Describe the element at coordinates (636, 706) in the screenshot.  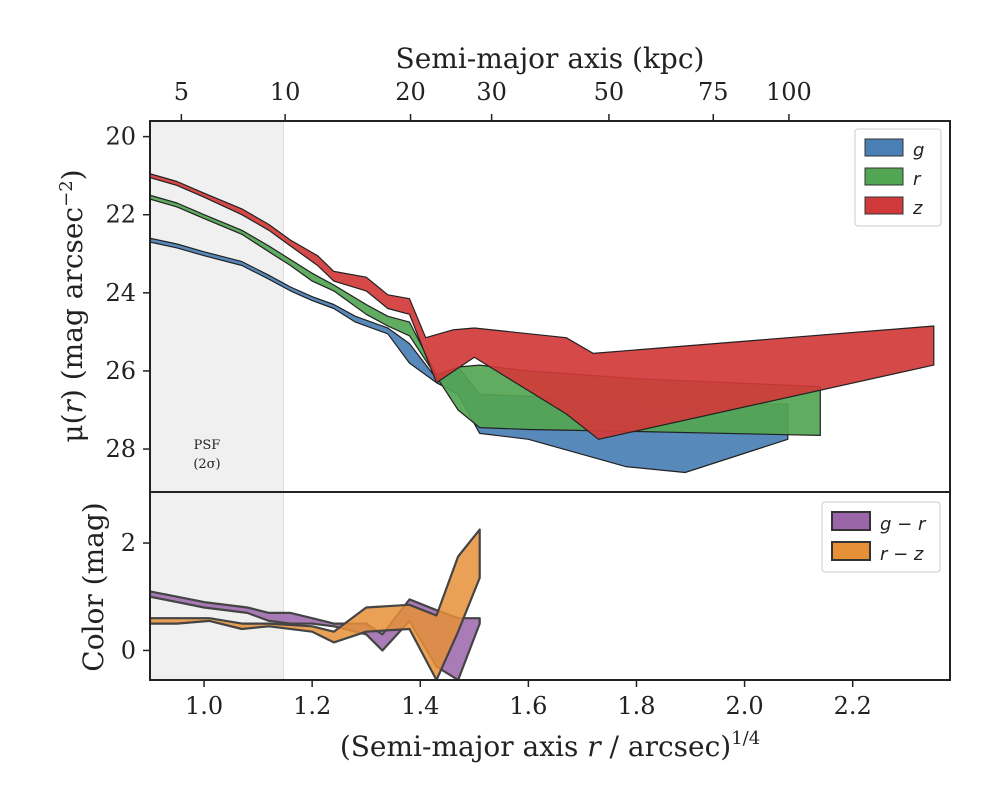
I see `x-tick-label: 1.8` at that location.